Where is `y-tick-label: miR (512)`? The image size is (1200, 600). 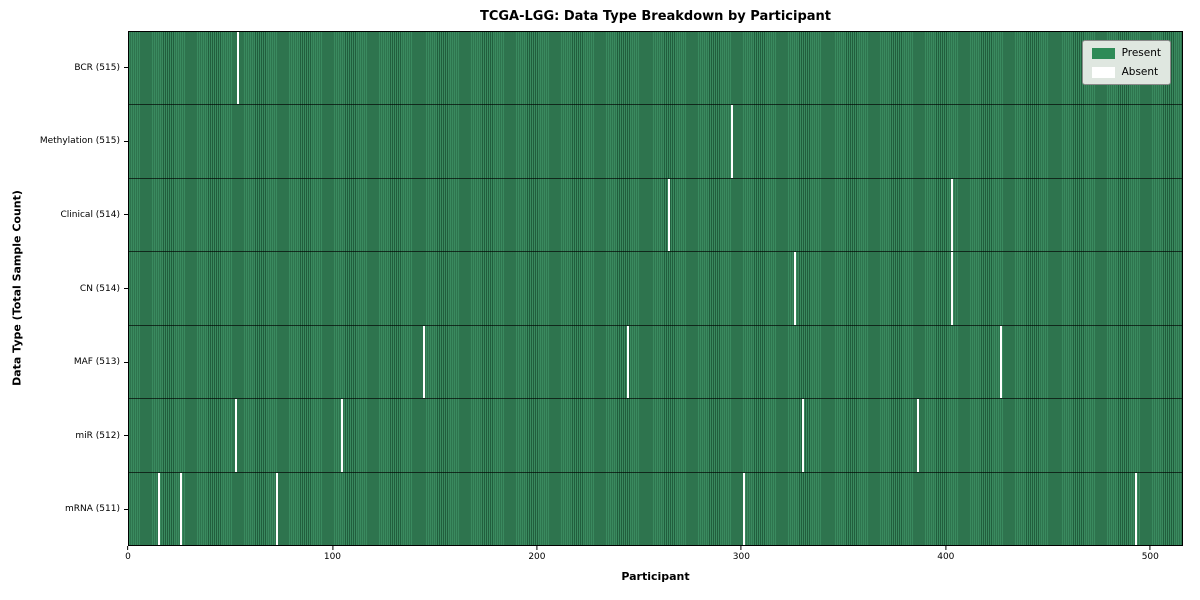
y-tick-label: miR (512) is located at coordinates (97, 435).